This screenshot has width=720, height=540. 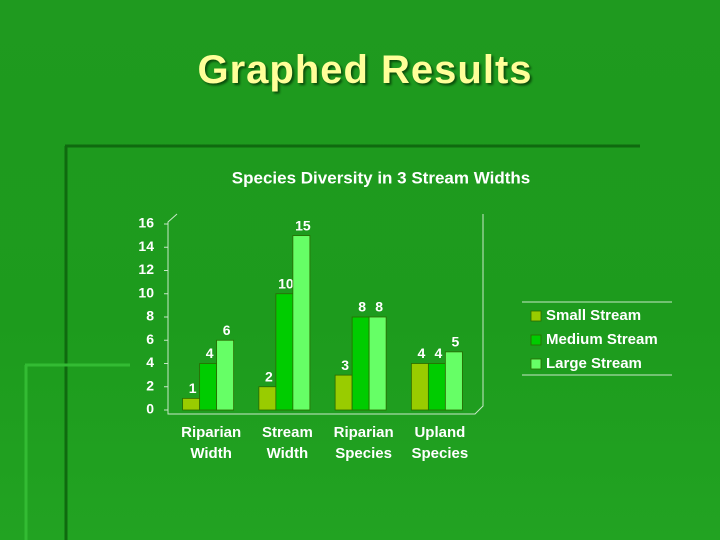 What do you see at coordinates (455, 342) in the screenshot?
I see `data-label: 5` at bounding box center [455, 342].